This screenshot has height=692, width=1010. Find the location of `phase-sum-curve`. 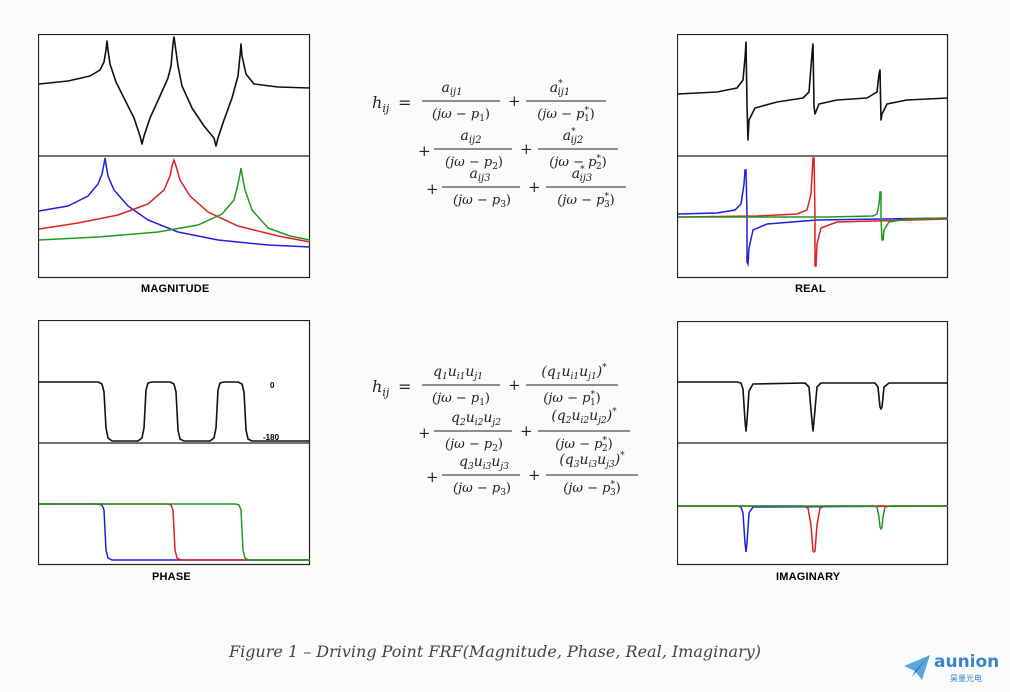

phase-sum-curve is located at coordinates (174, 411).